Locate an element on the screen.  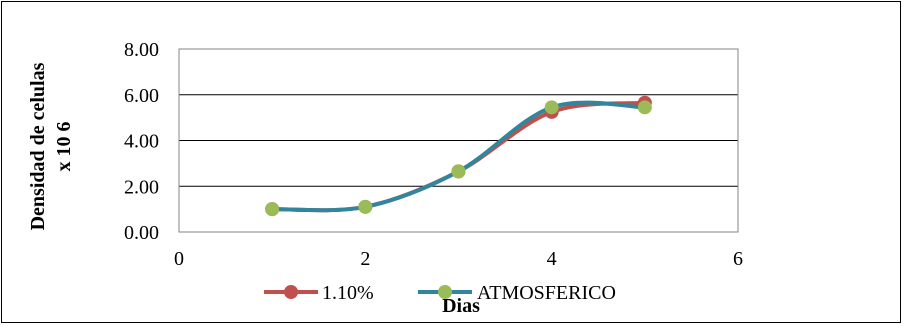
legend-label: ATMOSFERICO is located at coordinates (546, 293).